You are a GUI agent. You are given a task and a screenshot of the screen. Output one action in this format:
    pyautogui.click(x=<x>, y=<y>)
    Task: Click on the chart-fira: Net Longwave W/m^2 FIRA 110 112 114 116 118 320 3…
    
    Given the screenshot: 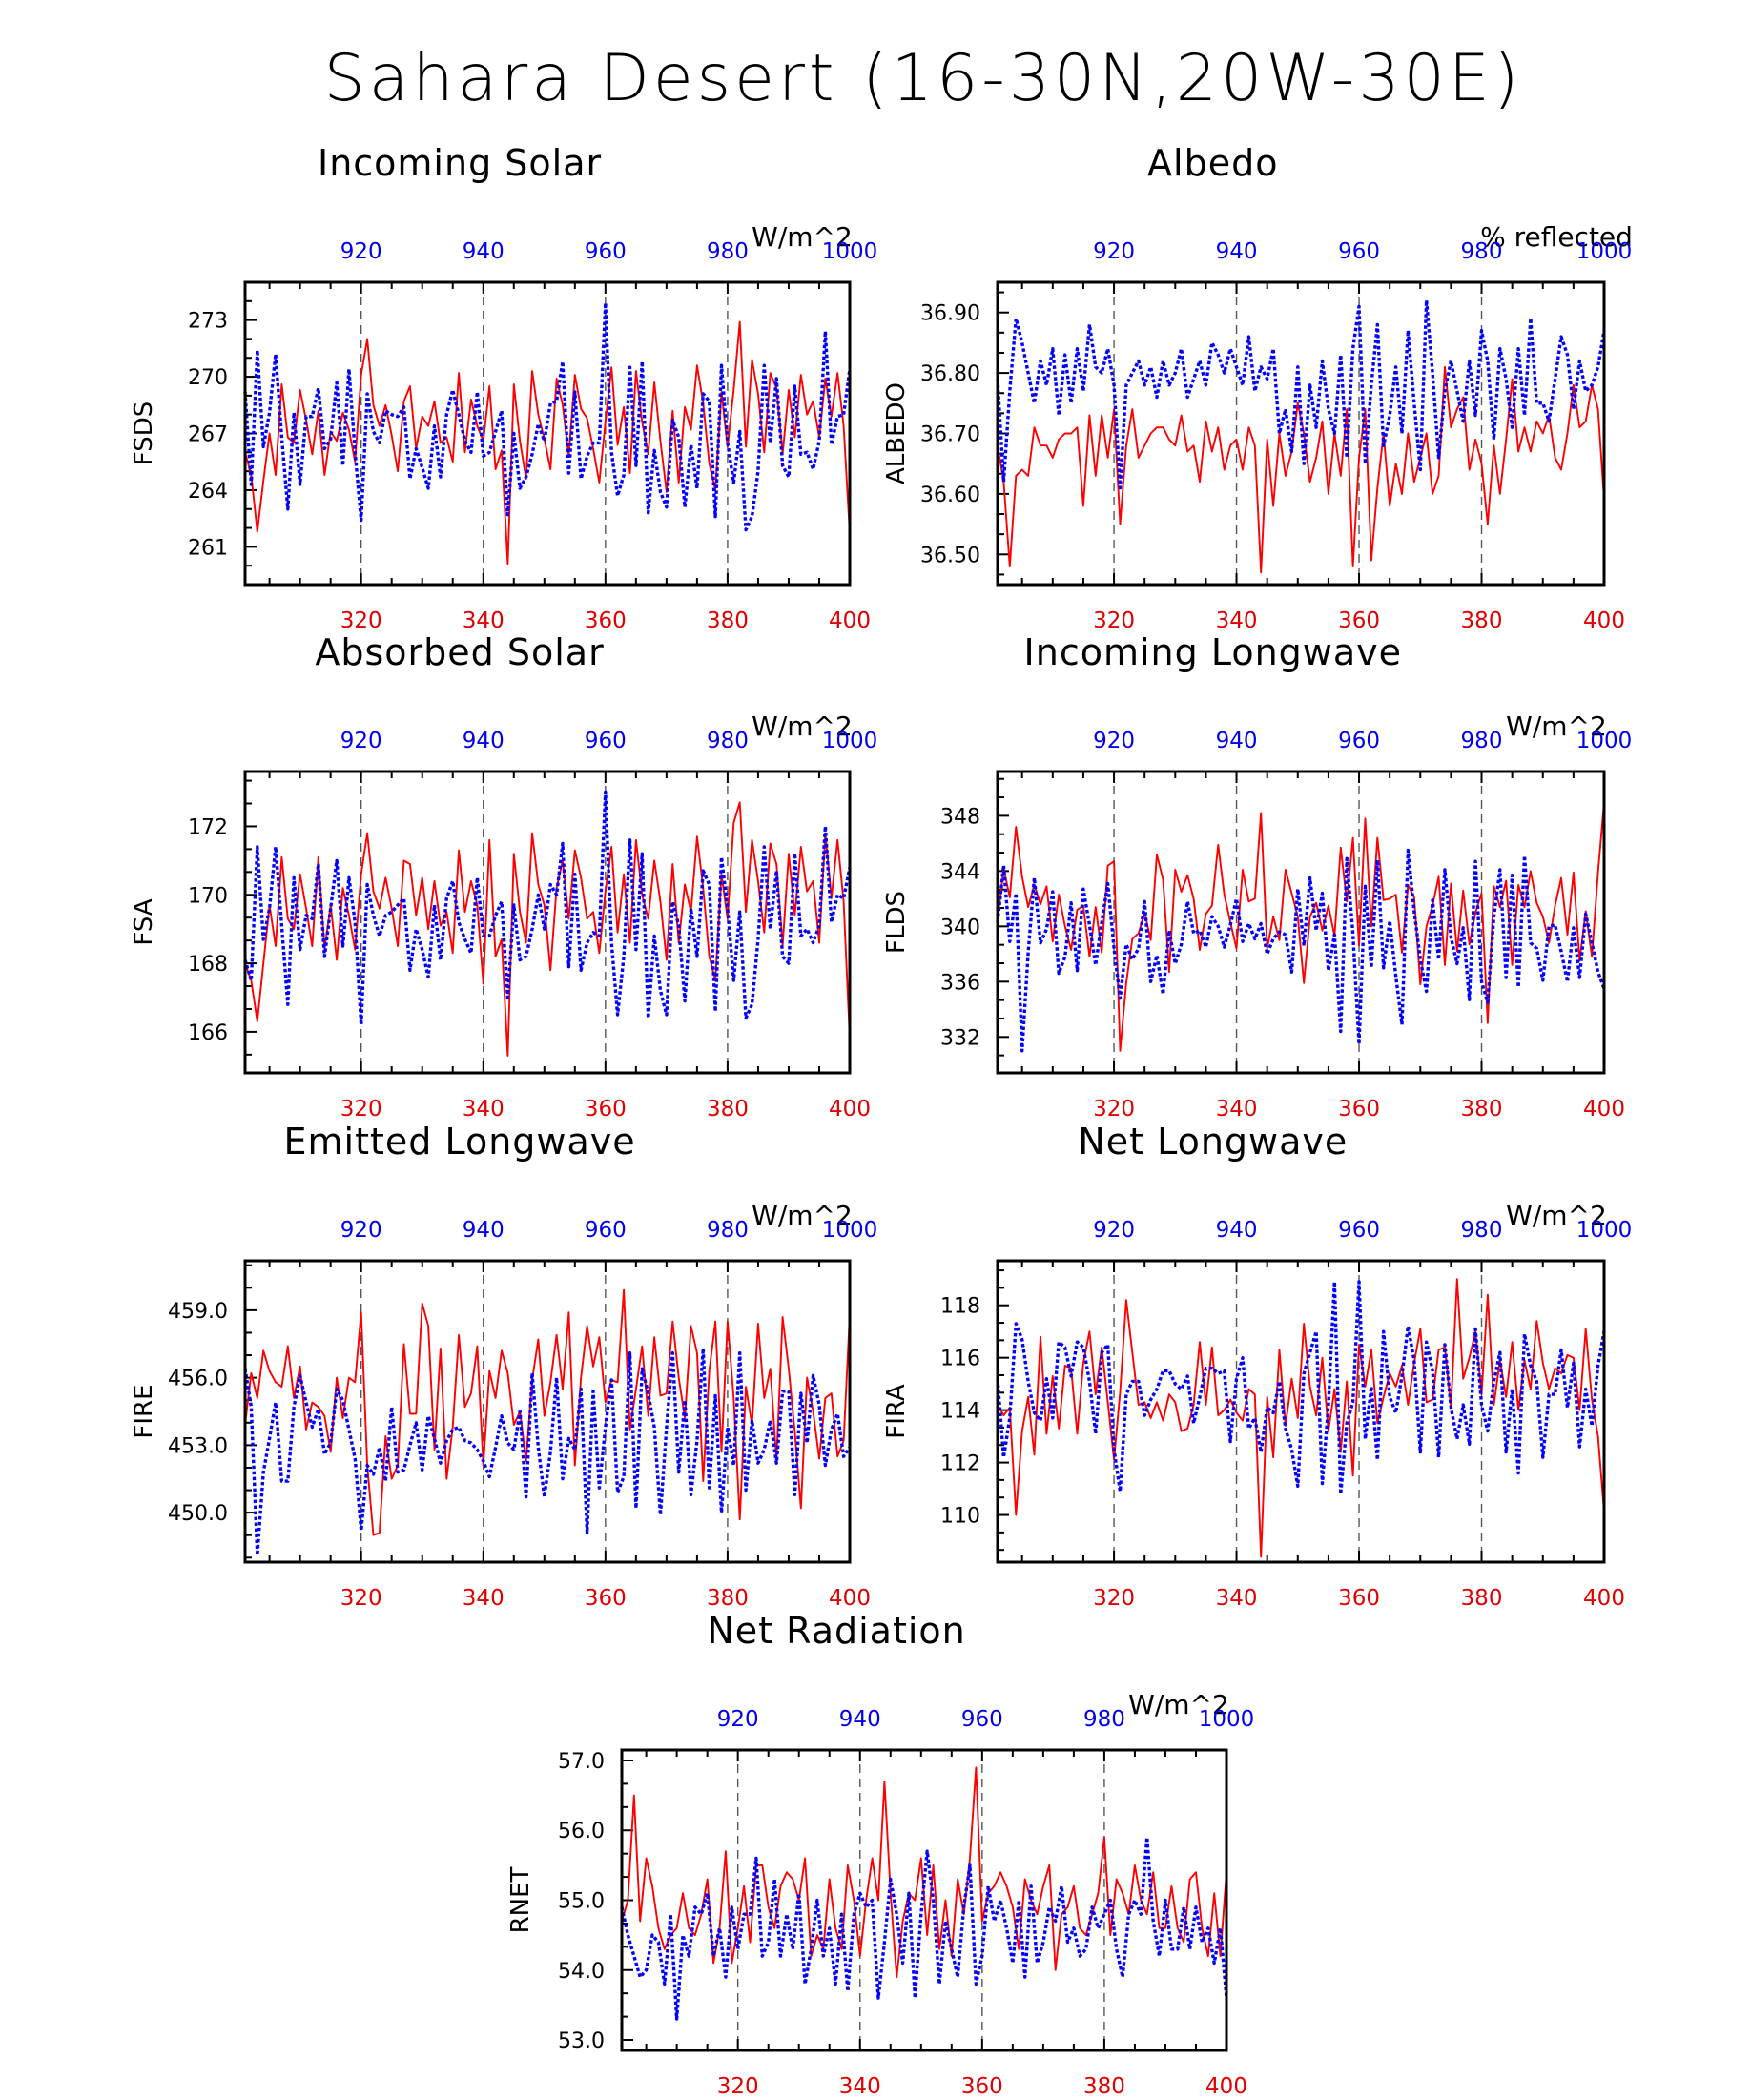 What is the action you would take?
    pyautogui.click(x=1257, y=1366)
    